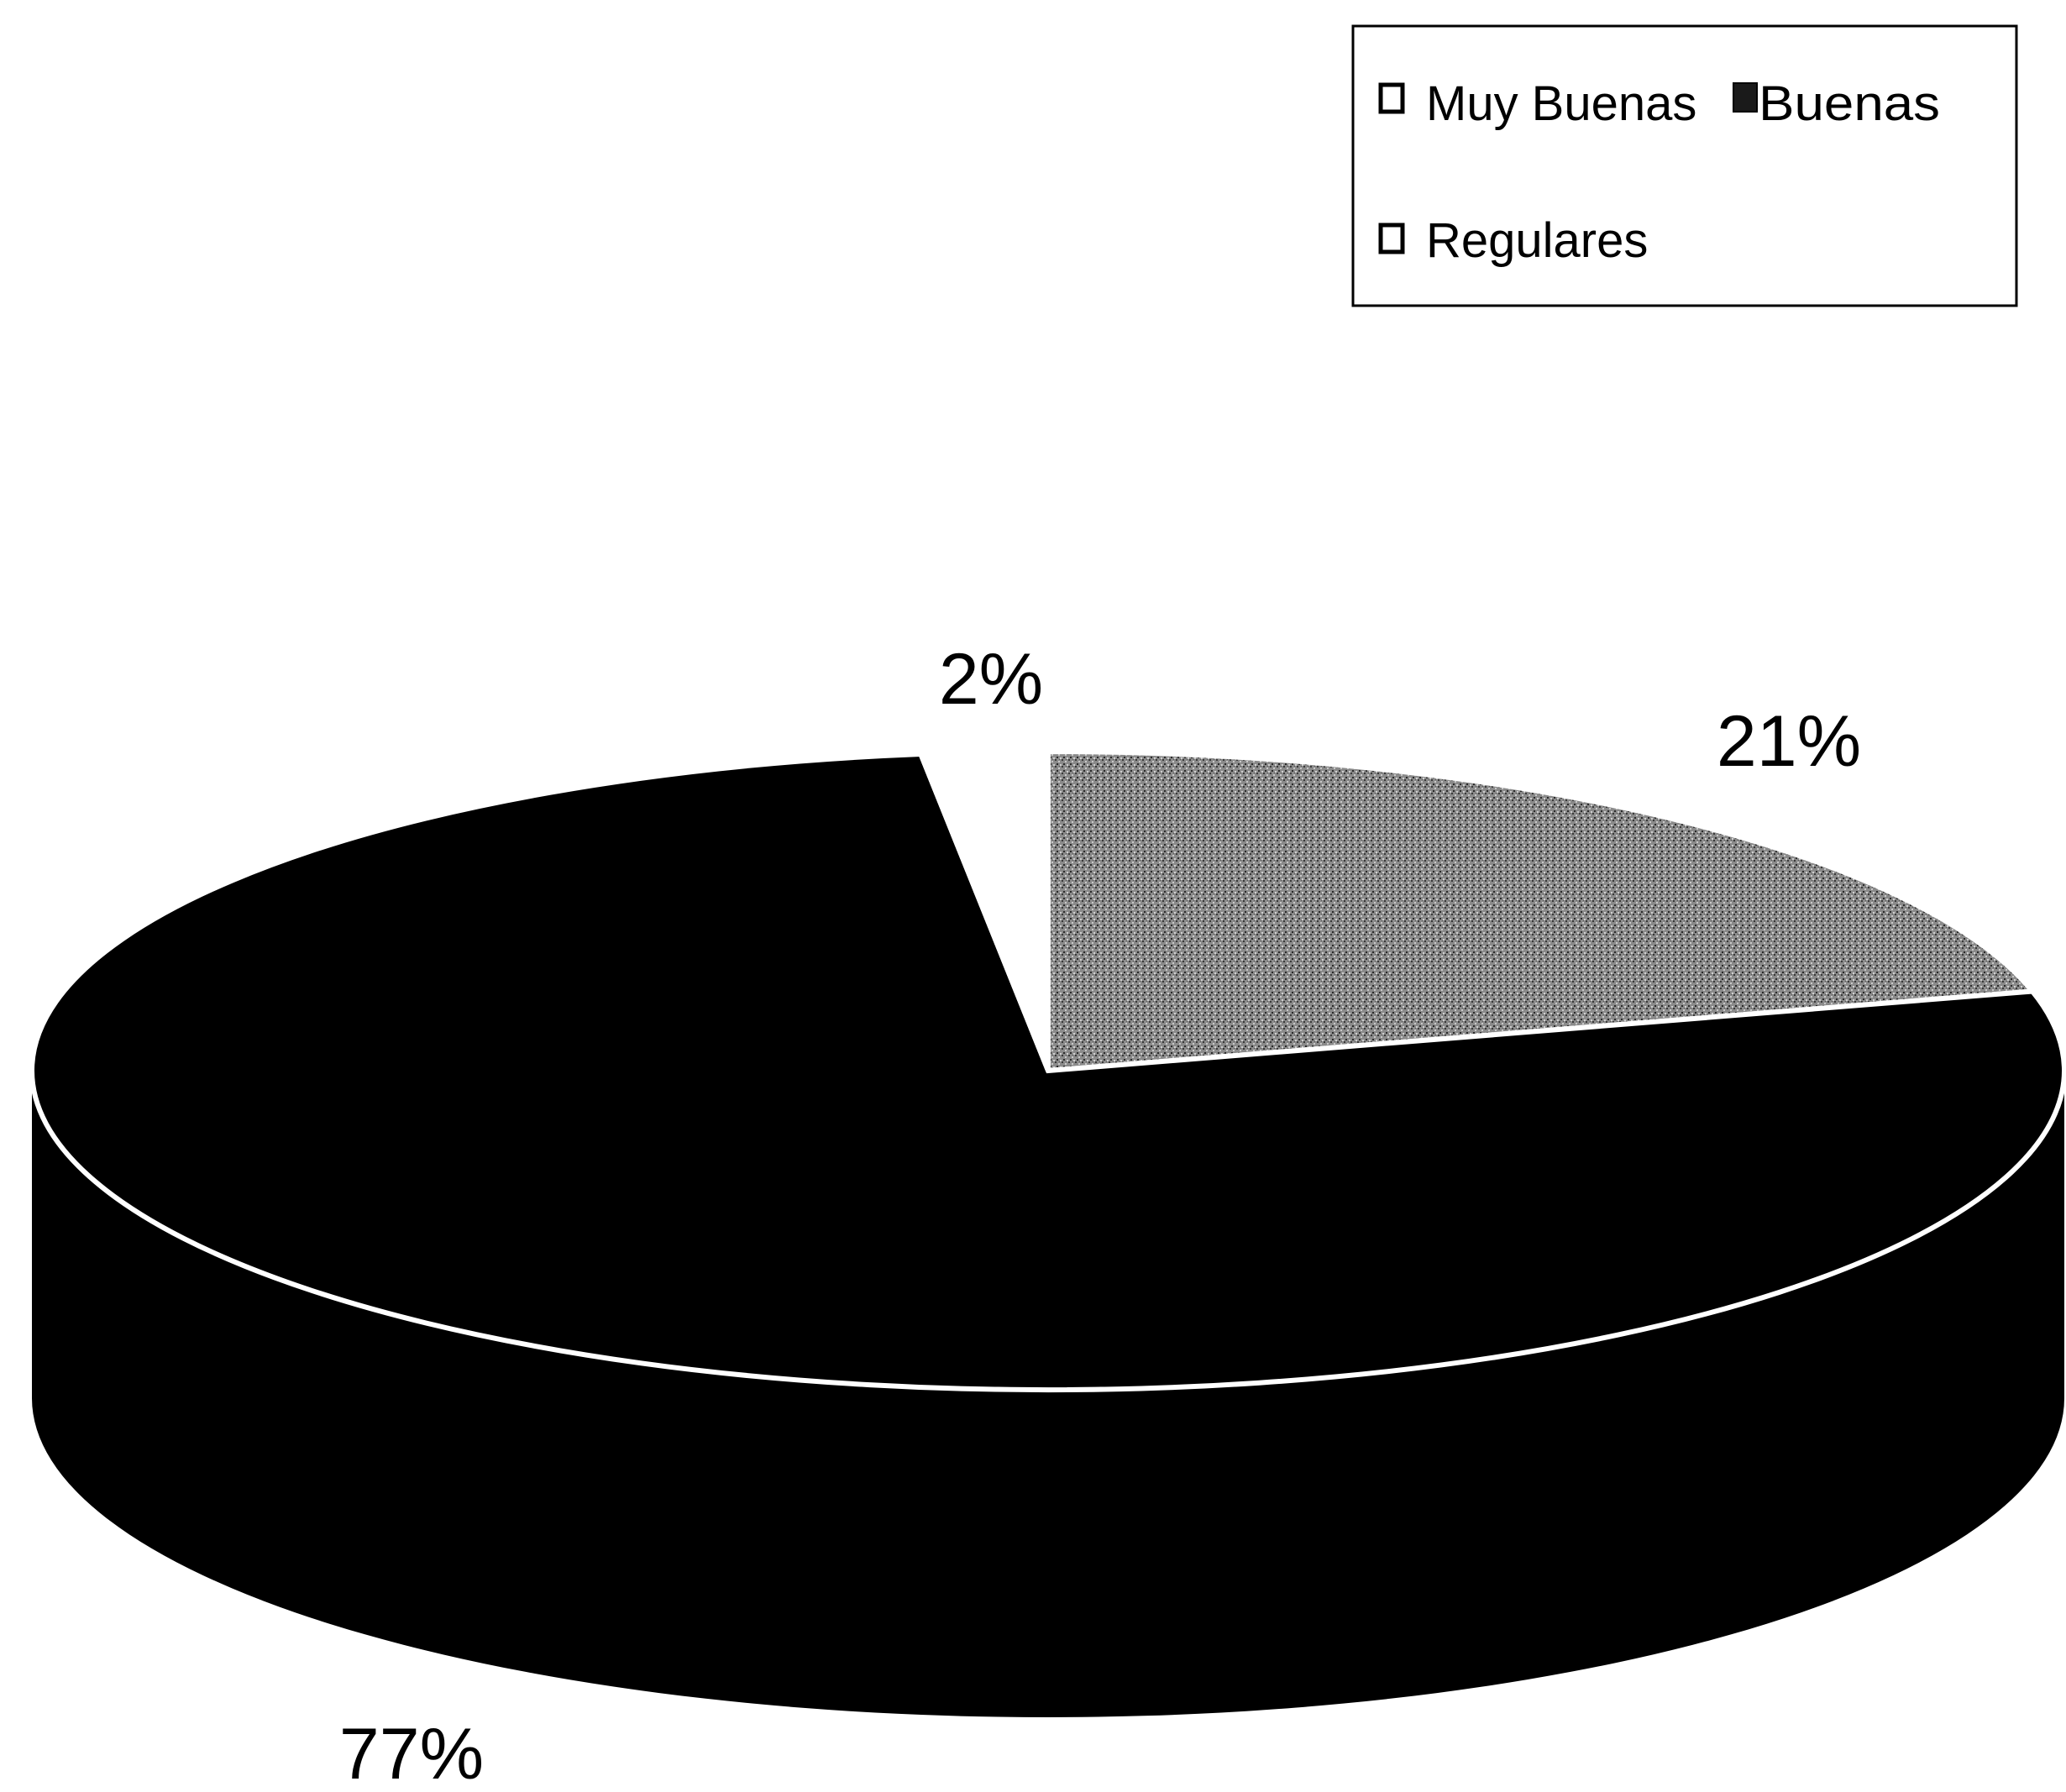 The width and height of the screenshot is (2066, 1792). What do you see at coordinates (1537, 240) in the screenshot?
I see `legend-label-regulares: Regulares` at bounding box center [1537, 240].